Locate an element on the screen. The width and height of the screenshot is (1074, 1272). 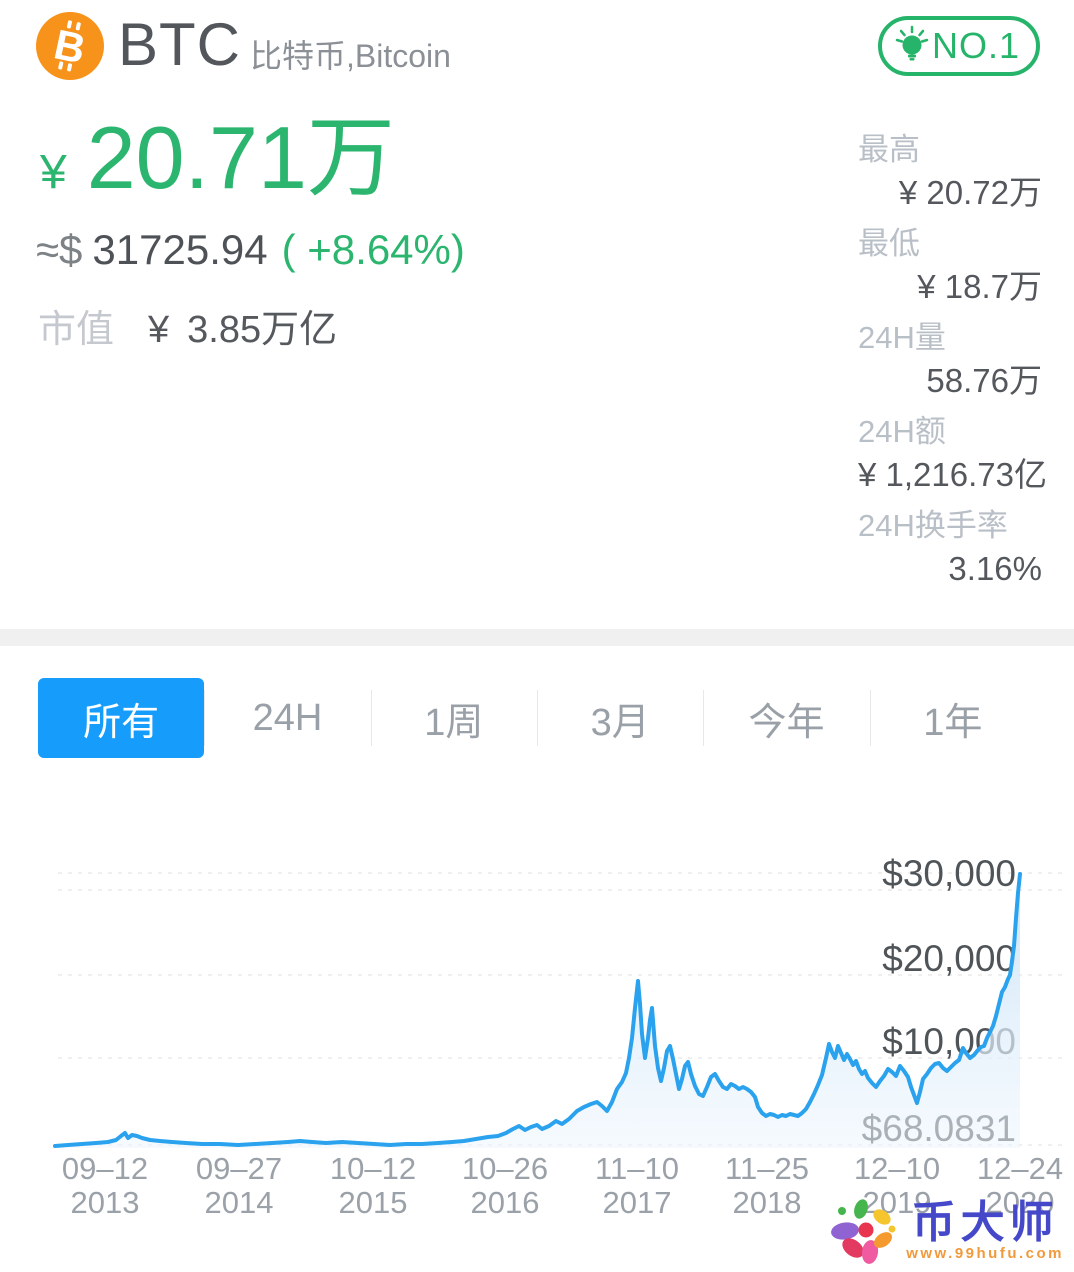
current-price: ¥ 20.71万 is located at coordinates (217, 158).